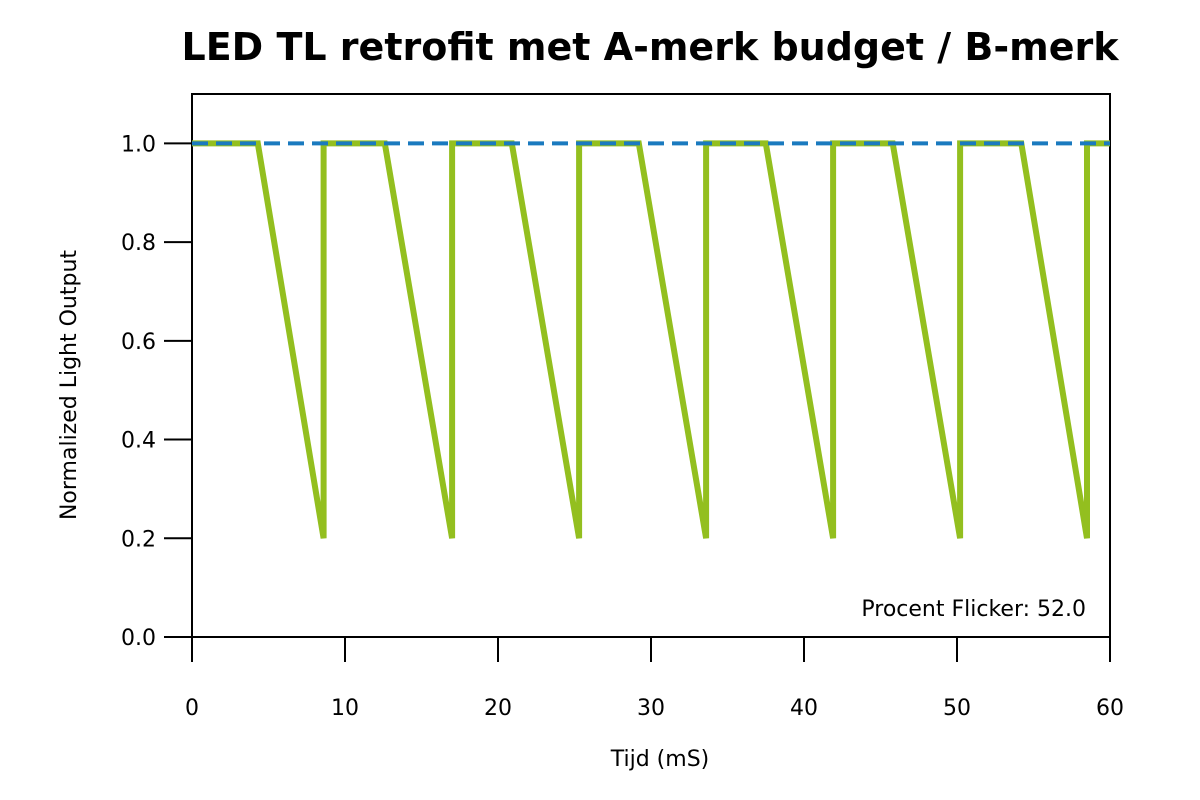 The height and width of the screenshot is (800, 1200). I want to click on x-axis: 0 10 20 30 40 50 60, so click(654, 679).